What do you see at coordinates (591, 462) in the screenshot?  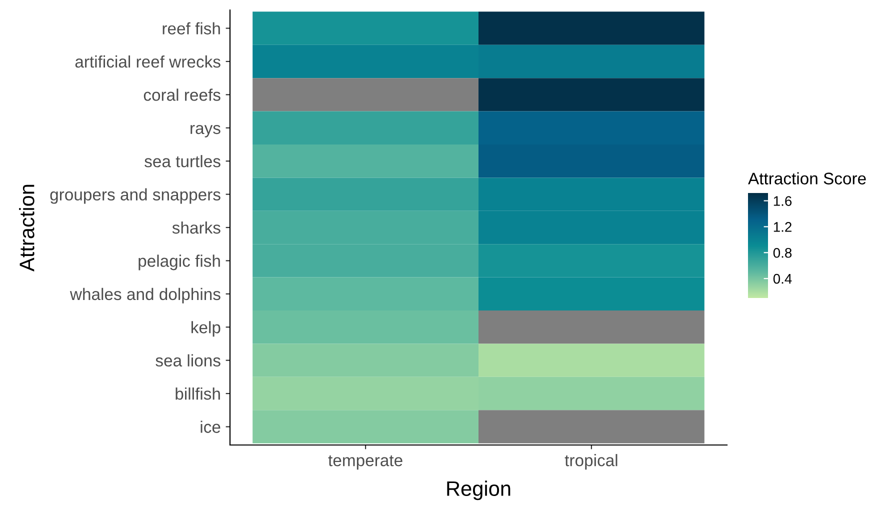 I see `x-tick-label: tropical` at bounding box center [591, 462].